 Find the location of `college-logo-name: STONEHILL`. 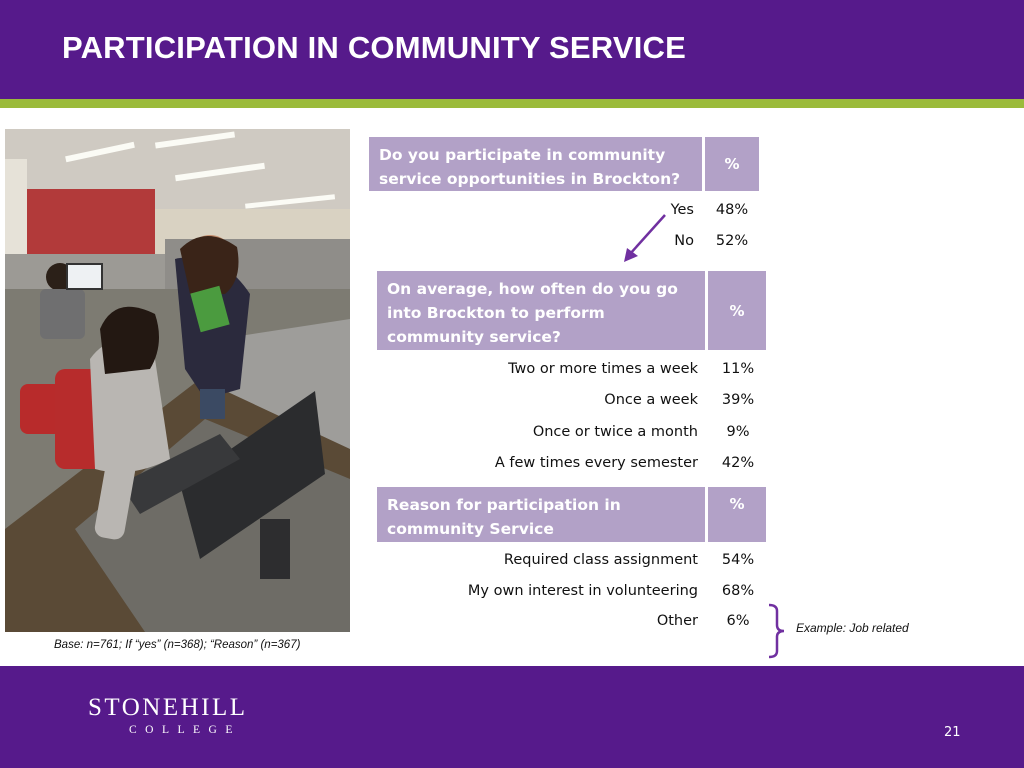

college-logo-name: STONEHILL is located at coordinates (168, 707).